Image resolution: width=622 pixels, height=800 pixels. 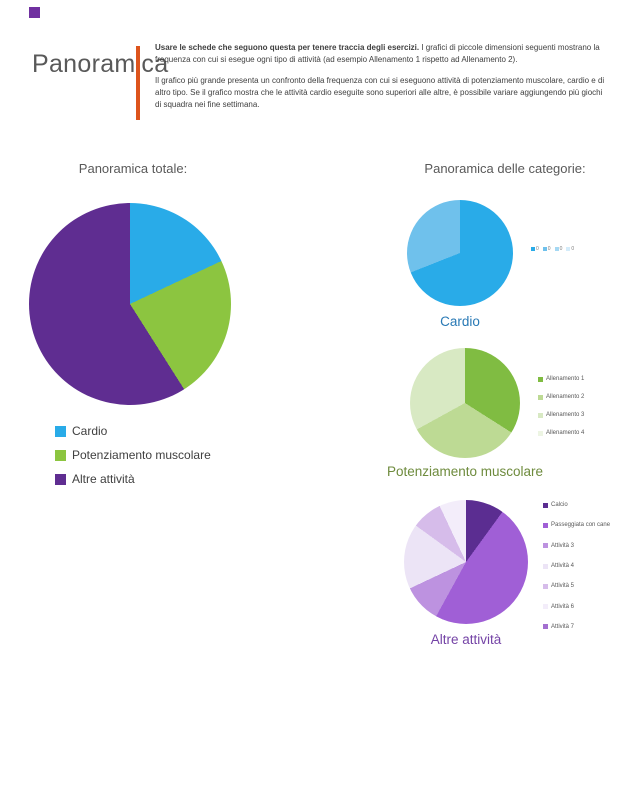 I want to click on legend-item: Allenamento 4, so click(x=561, y=433).